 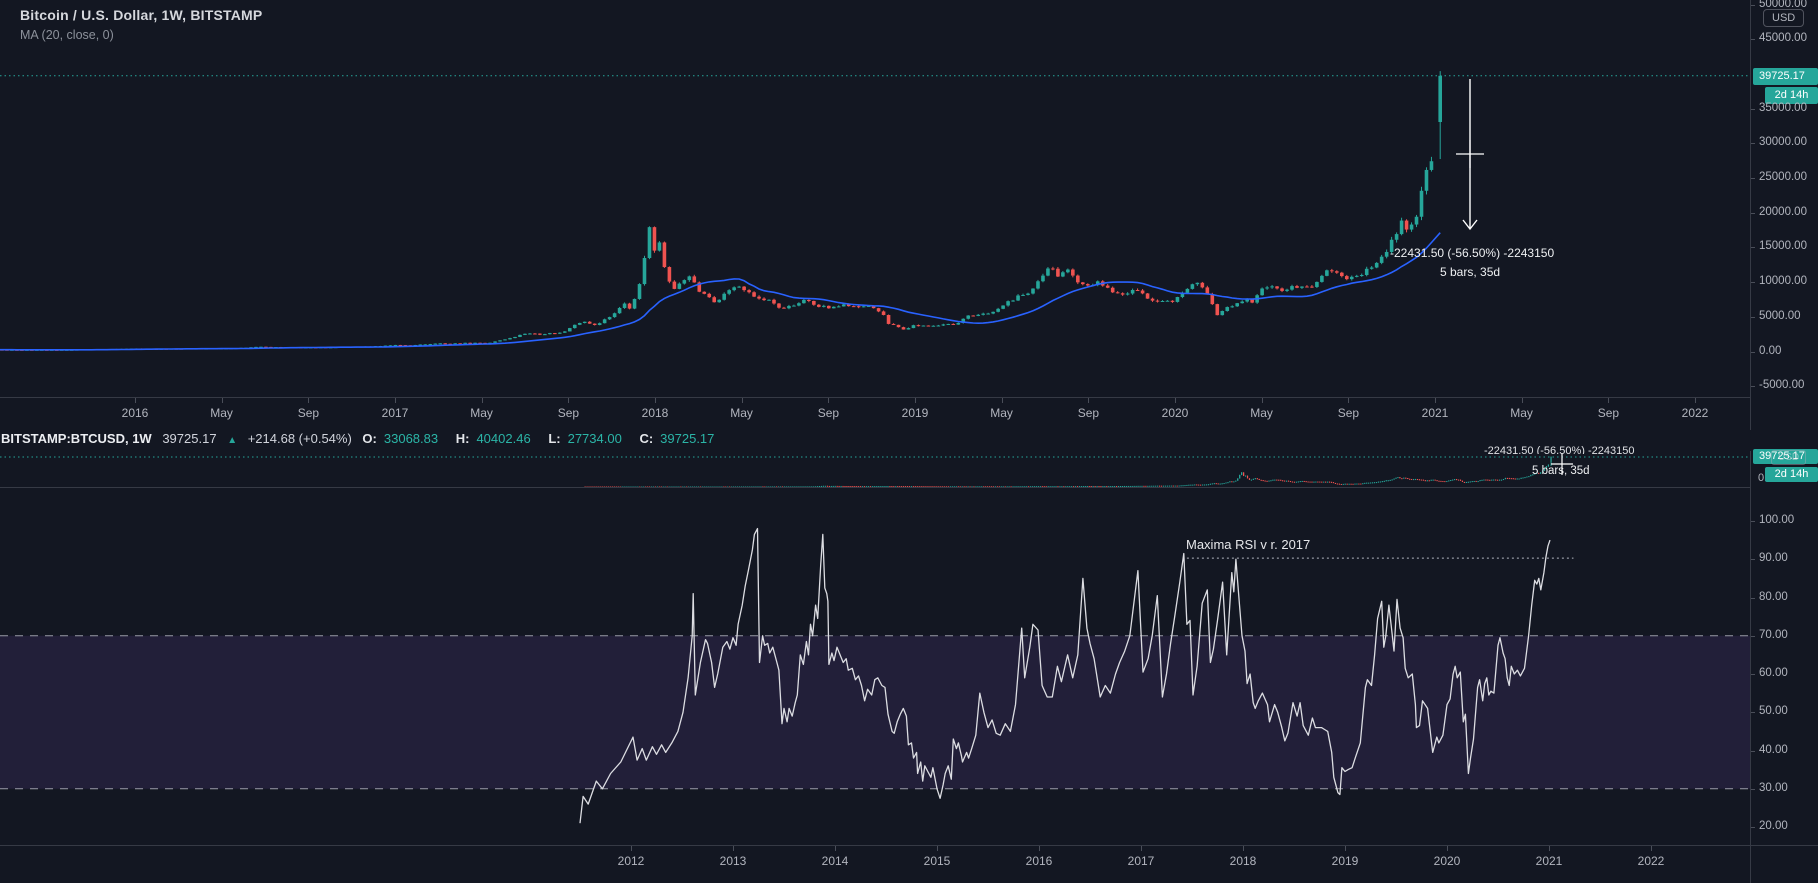 What do you see at coordinates (1470, 272) in the screenshot?
I see `measure-label-line2: 5 bars, 35d` at bounding box center [1470, 272].